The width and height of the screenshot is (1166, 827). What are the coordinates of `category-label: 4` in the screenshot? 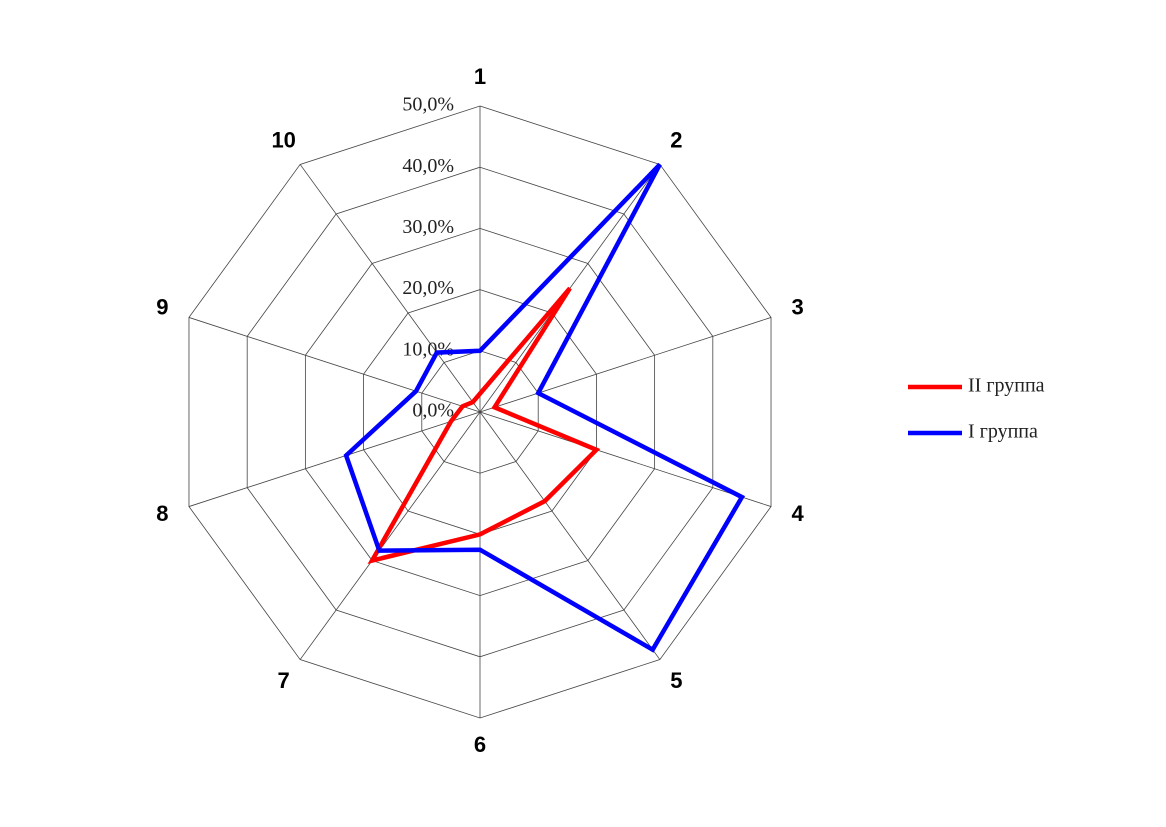 It's located at (798, 513).